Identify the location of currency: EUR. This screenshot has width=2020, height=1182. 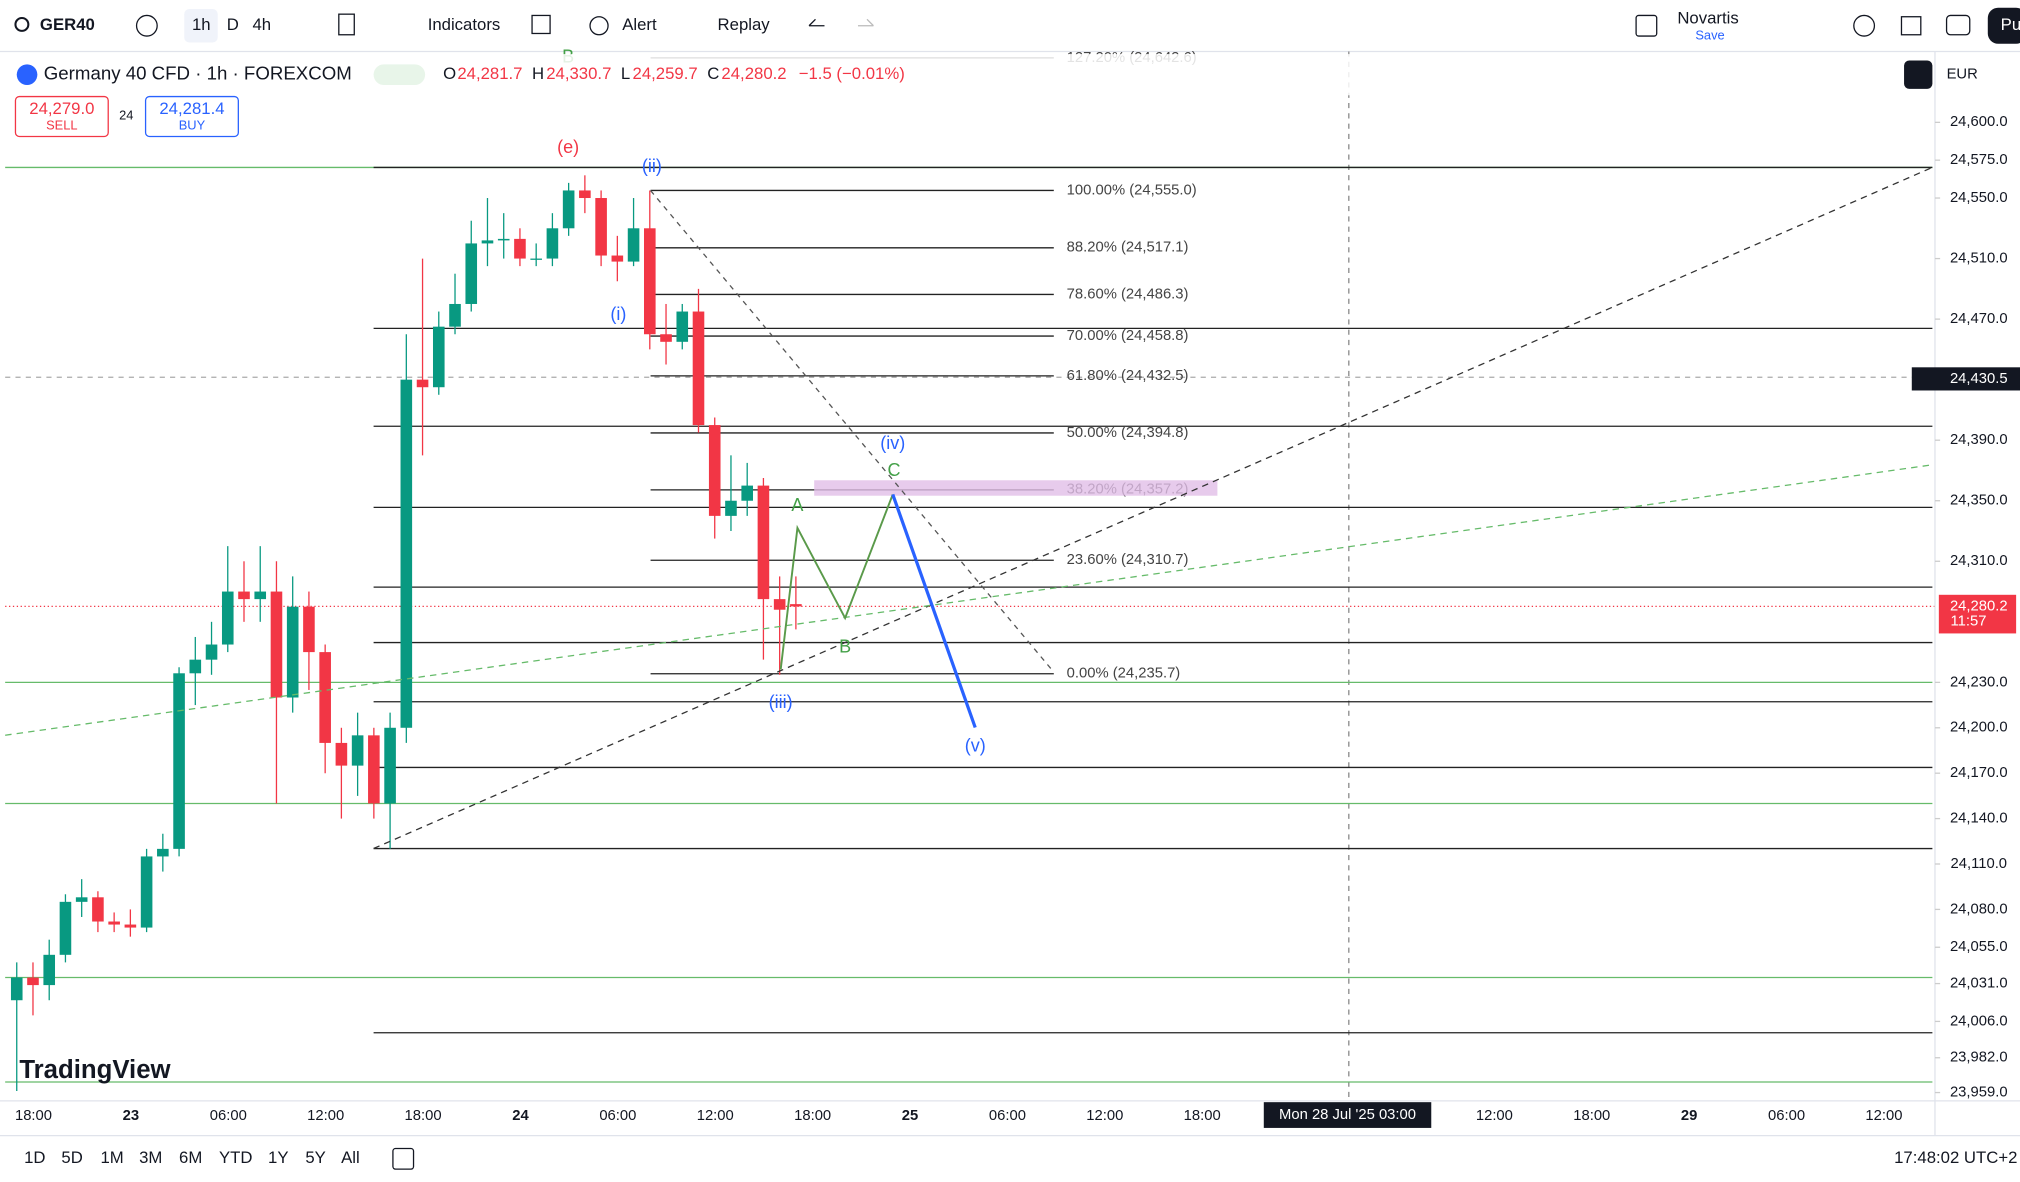
(1962, 75).